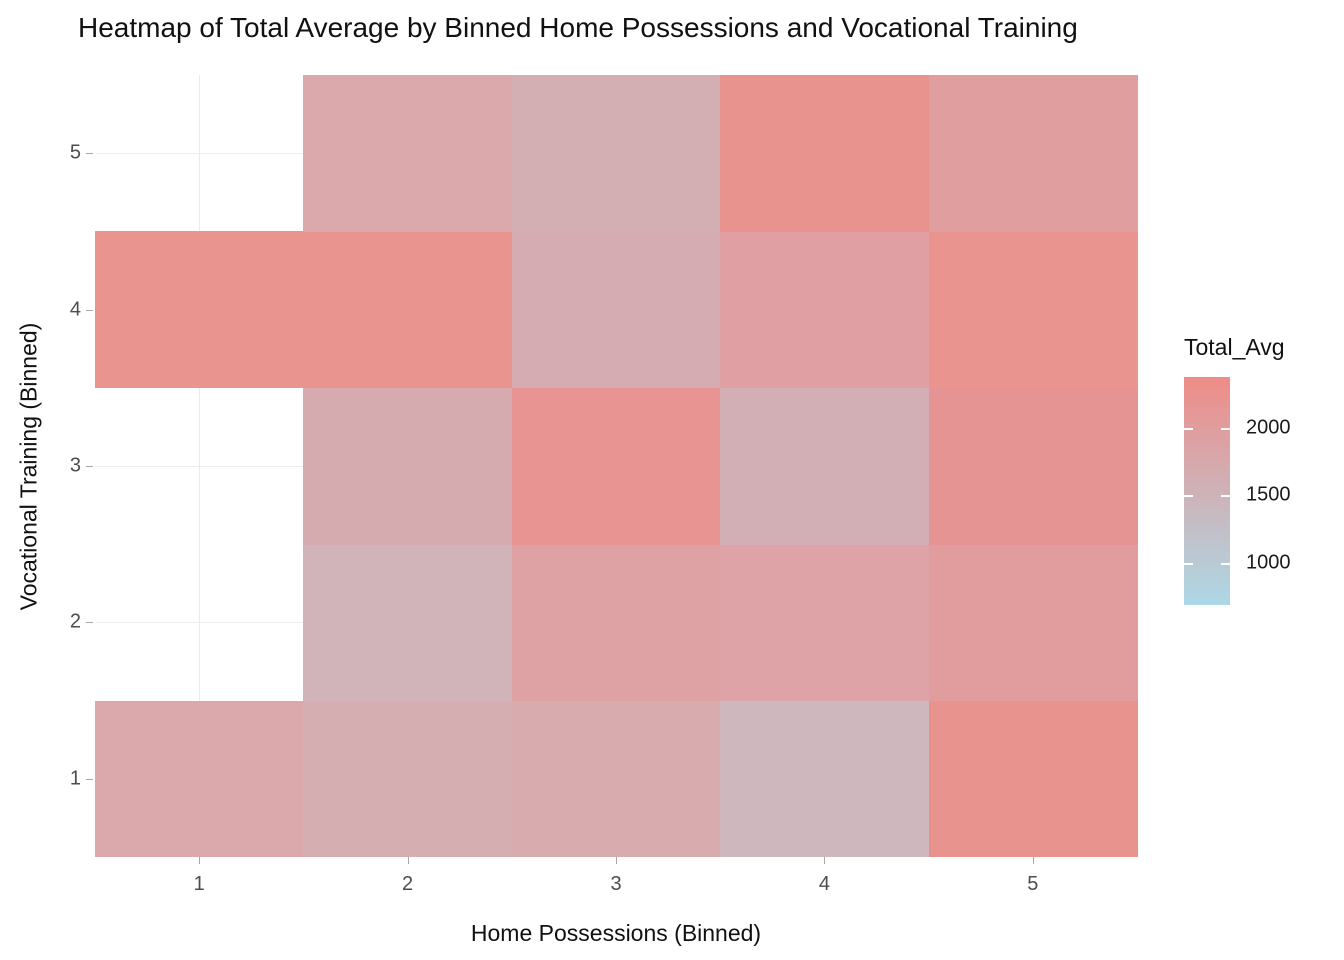 The image size is (1344, 960). I want to click on x-tick-label: 1, so click(199, 884).